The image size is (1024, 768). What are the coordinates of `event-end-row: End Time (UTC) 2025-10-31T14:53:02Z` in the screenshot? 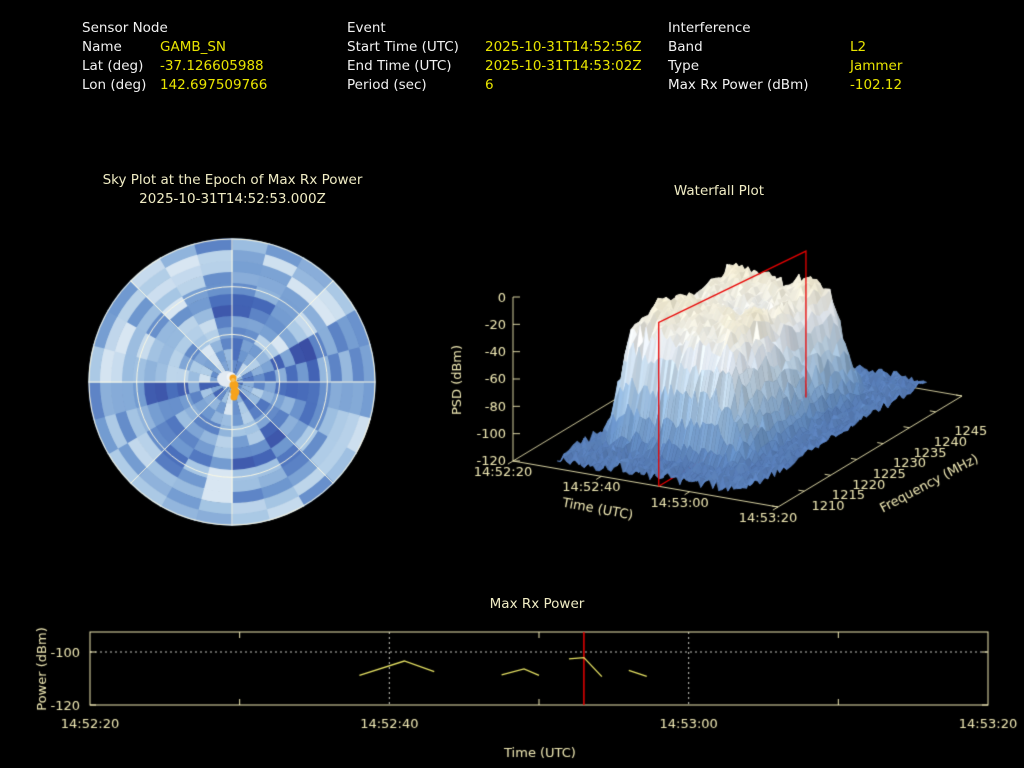 It's located at (494, 67).